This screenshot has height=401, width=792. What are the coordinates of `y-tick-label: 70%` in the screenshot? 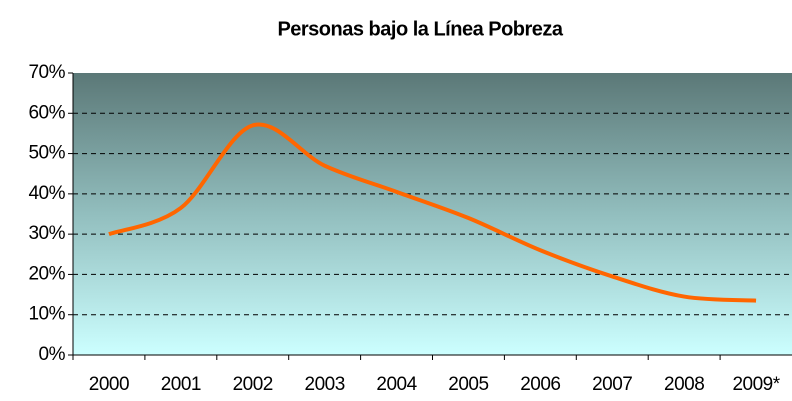 It's located at (46, 72).